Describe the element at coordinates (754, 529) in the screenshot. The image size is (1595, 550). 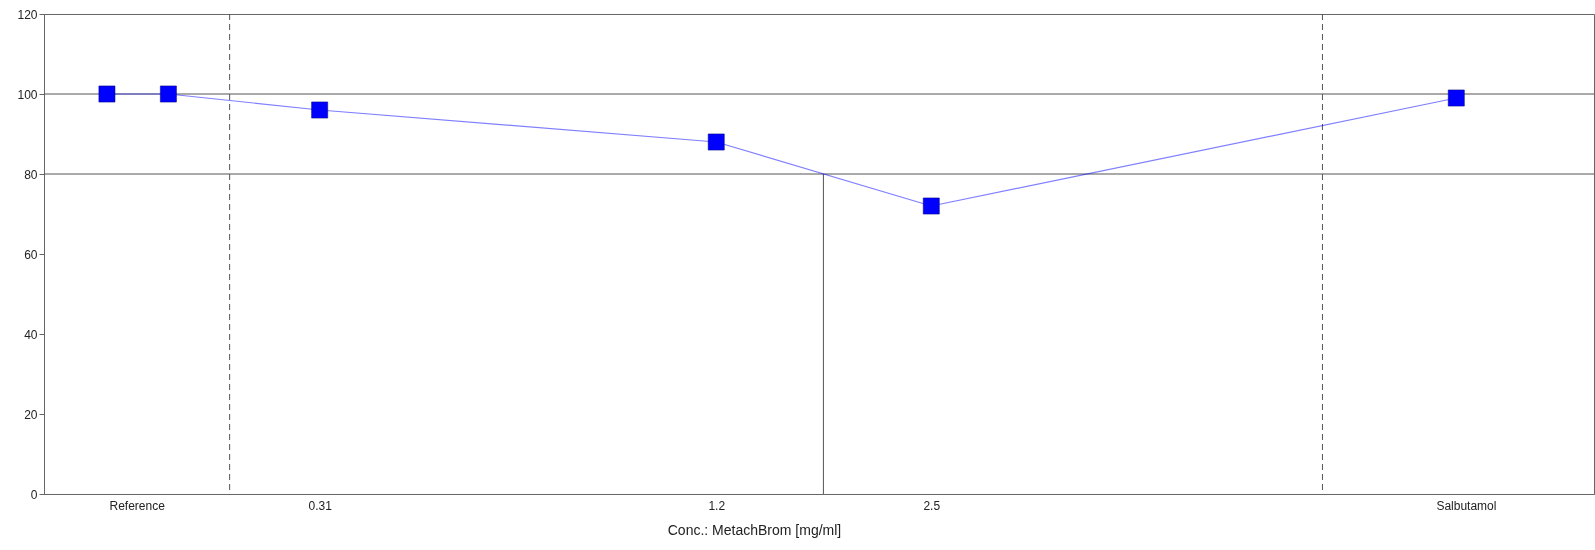
I see `x-axis-title: Conc.: MetachBrom [mg/ml]` at that location.